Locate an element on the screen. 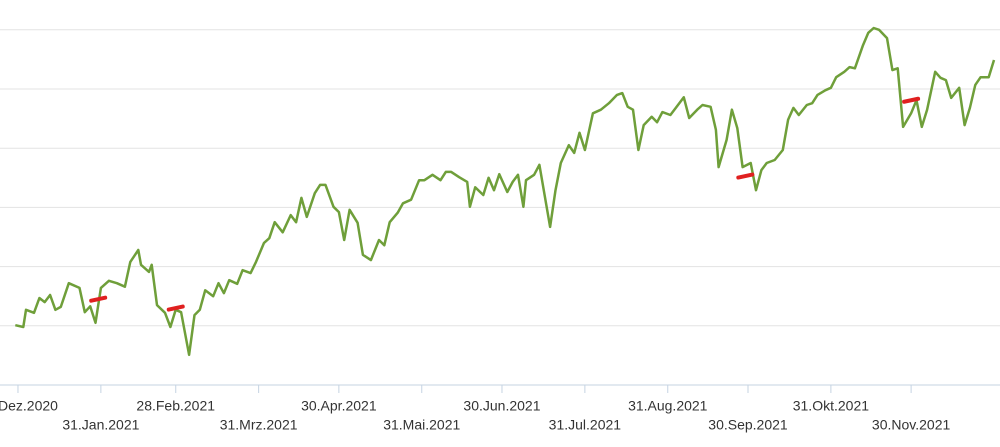 This screenshot has height=447, width=1000. x-tick-label: 30.Apr.2021 is located at coordinates (339, 406).